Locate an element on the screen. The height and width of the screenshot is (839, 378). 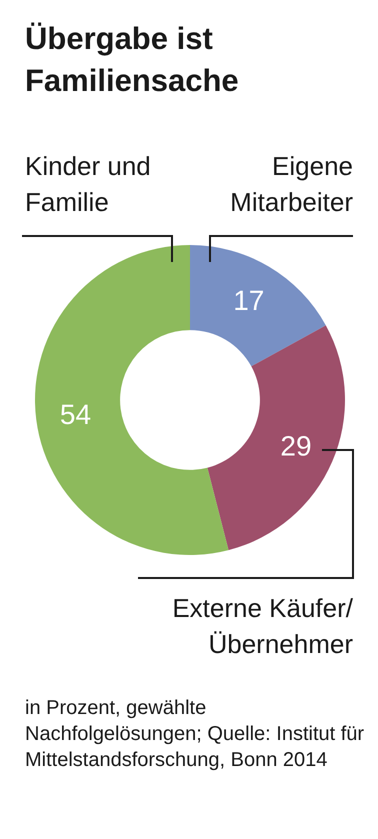
data-label: 29 is located at coordinates (296, 446).